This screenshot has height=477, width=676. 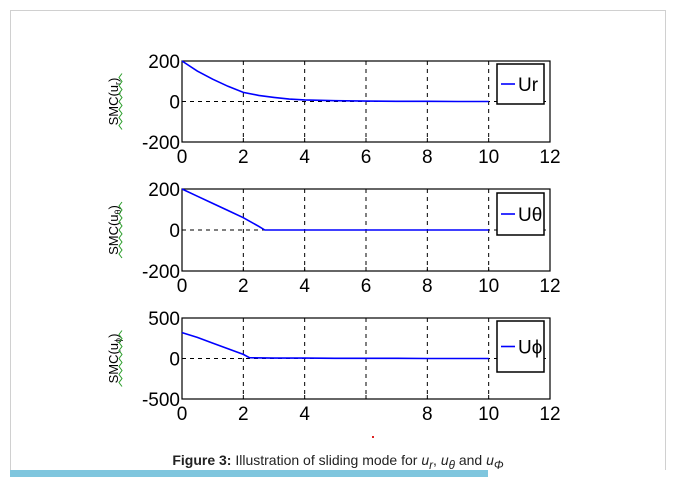 What do you see at coordinates (498, 465) in the screenshot?
I see `caption-var-3-sub: Φ` at bounding box center [498, 465].